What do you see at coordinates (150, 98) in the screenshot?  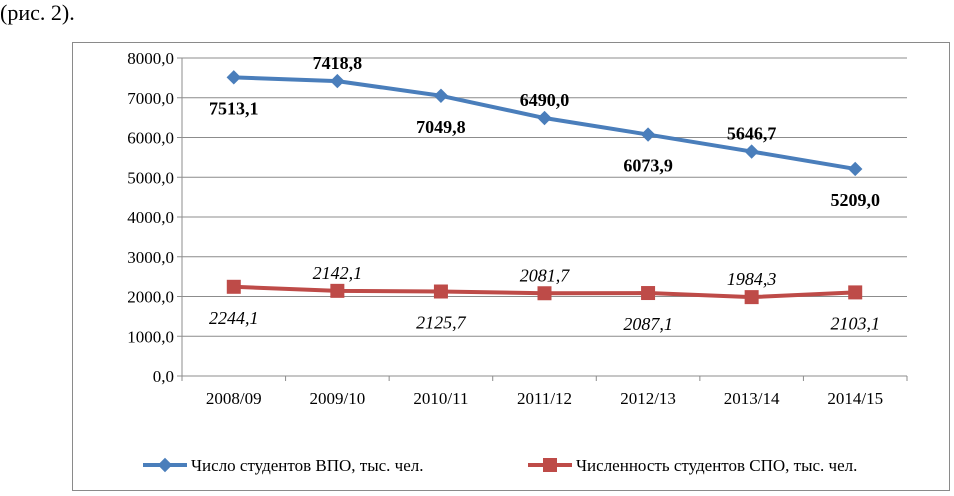 I see `y-tick-label: 7000,0` at bounding box center [150, 98].